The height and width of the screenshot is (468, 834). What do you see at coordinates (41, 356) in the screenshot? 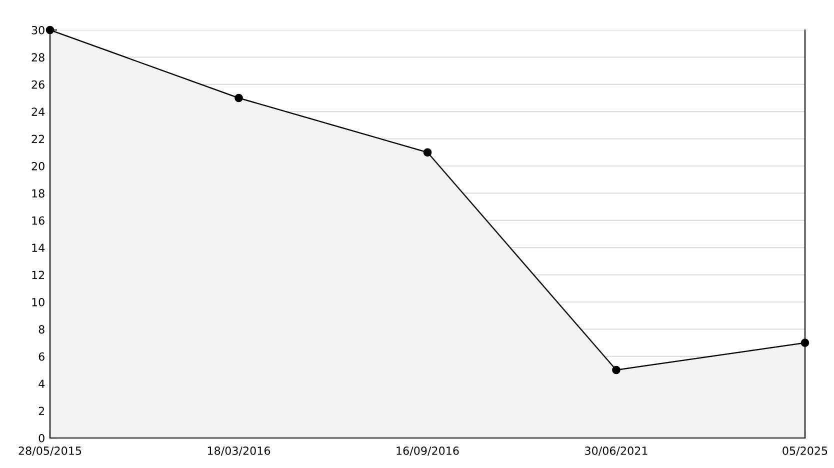
I see `y-tick-label: 6` at bounding box center [41, 356].